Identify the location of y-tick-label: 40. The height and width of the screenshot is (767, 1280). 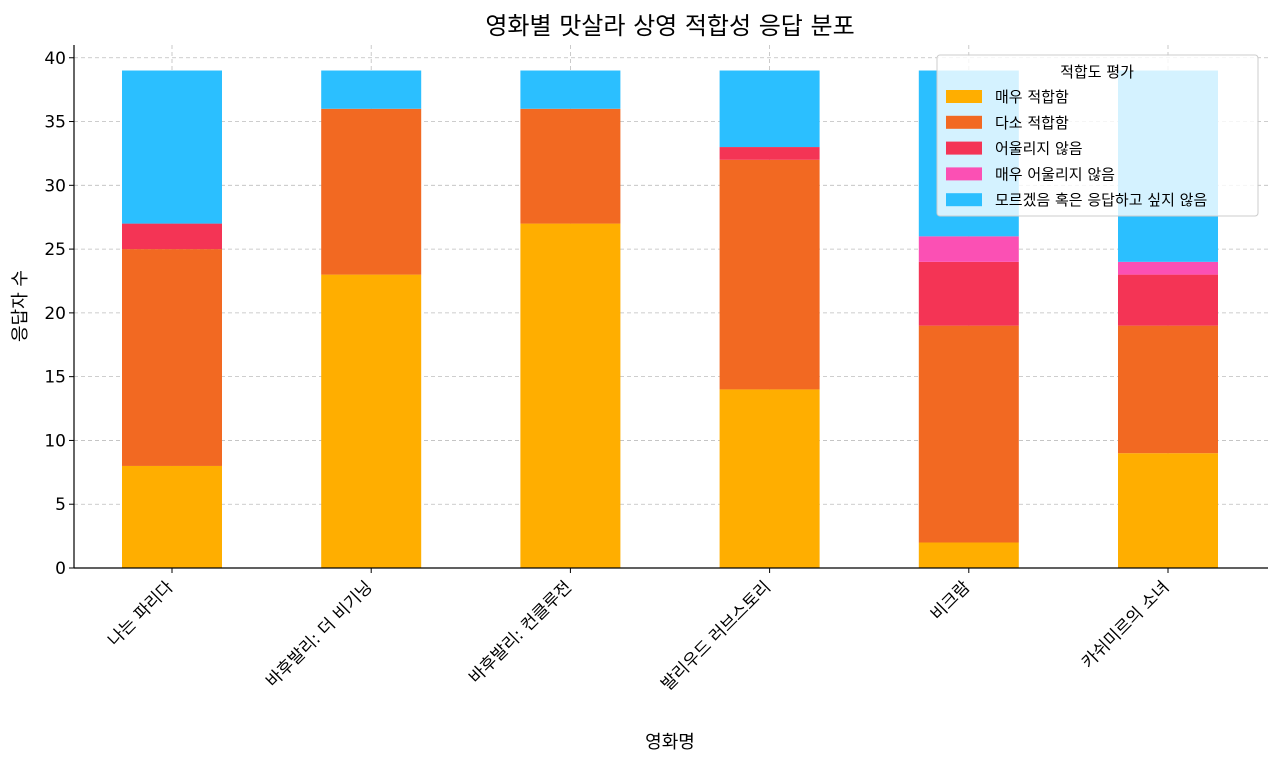
(55, 59).